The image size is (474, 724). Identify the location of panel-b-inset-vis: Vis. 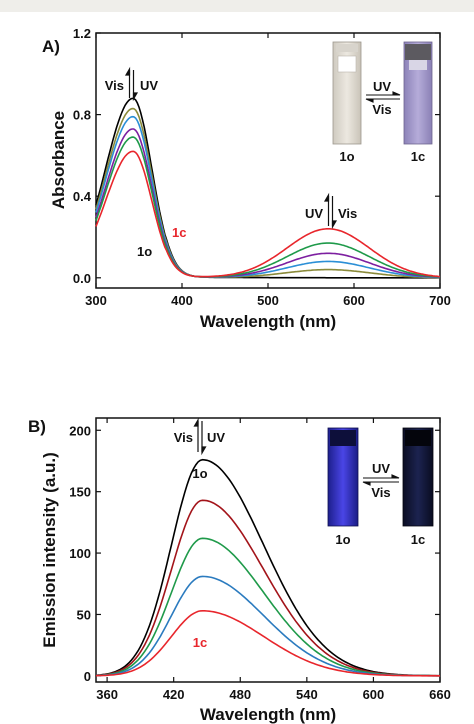
(380, 492).